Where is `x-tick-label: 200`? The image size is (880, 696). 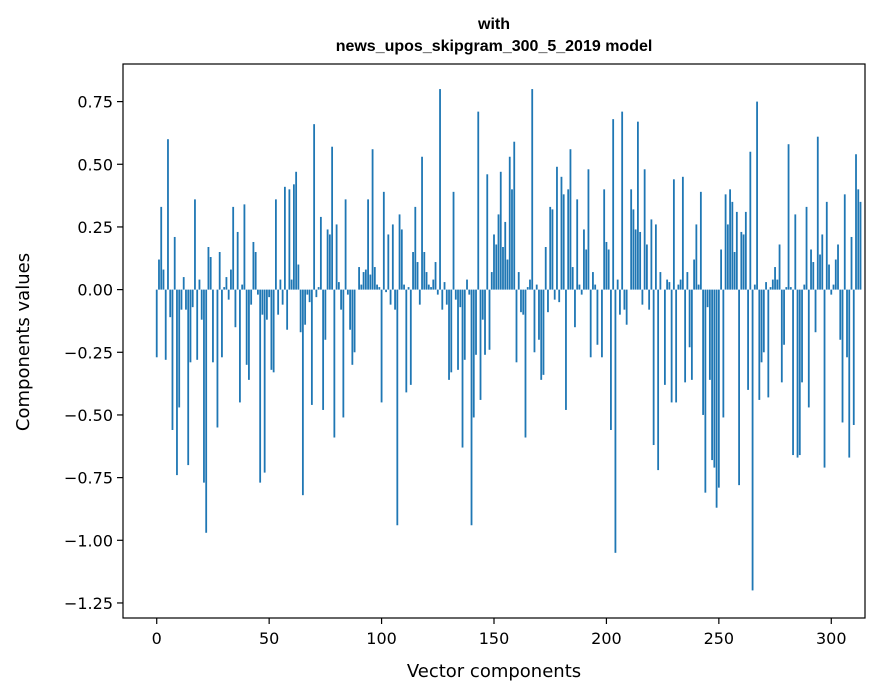
x-tick-label: 200 is located at coordinates (606, 638).